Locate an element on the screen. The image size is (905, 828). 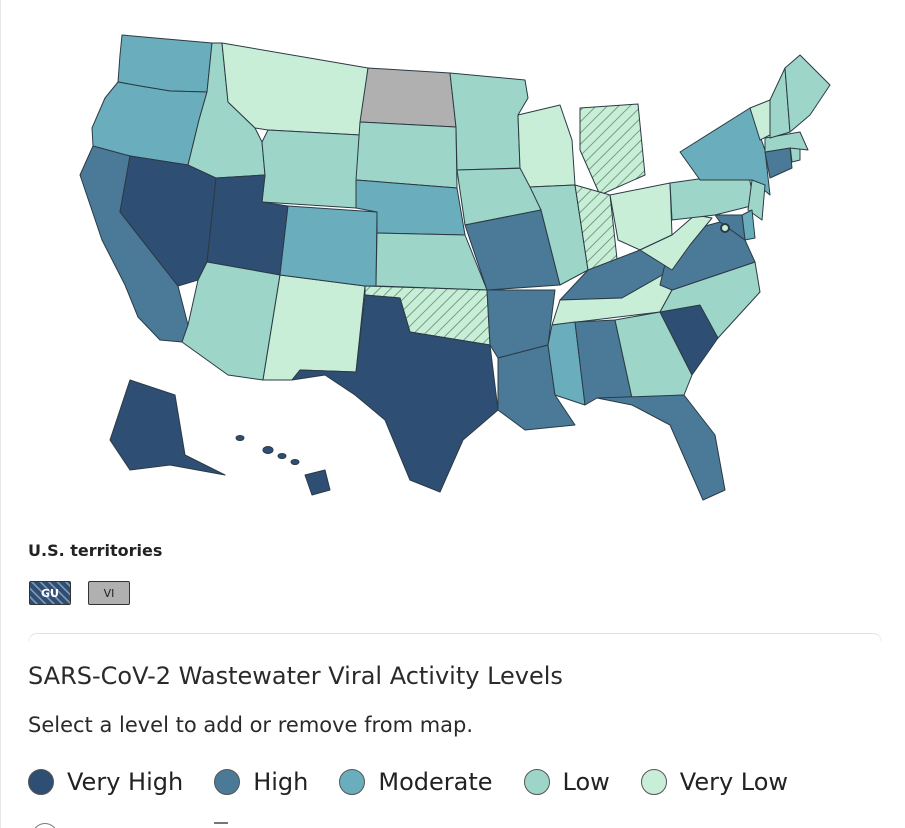
state-md is located at coordinates (730, 227).